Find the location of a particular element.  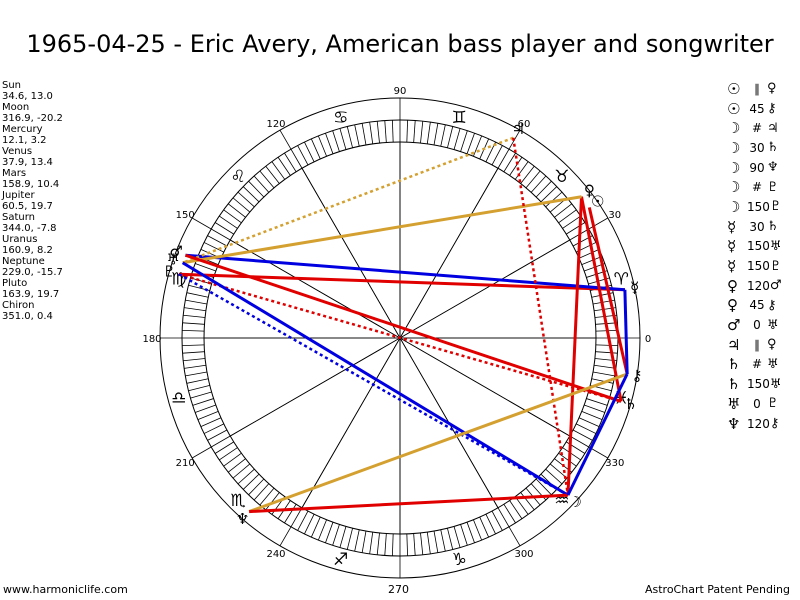

aspect-planet-a-glyph: ♀ is located at coordinates (732, 305).